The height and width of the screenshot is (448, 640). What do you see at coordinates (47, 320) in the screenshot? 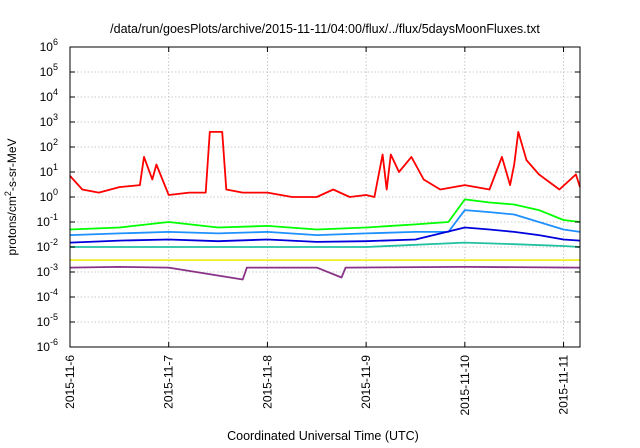
I see `y-tick-label: 10⁻⁵` at bounding box center [47, 320].